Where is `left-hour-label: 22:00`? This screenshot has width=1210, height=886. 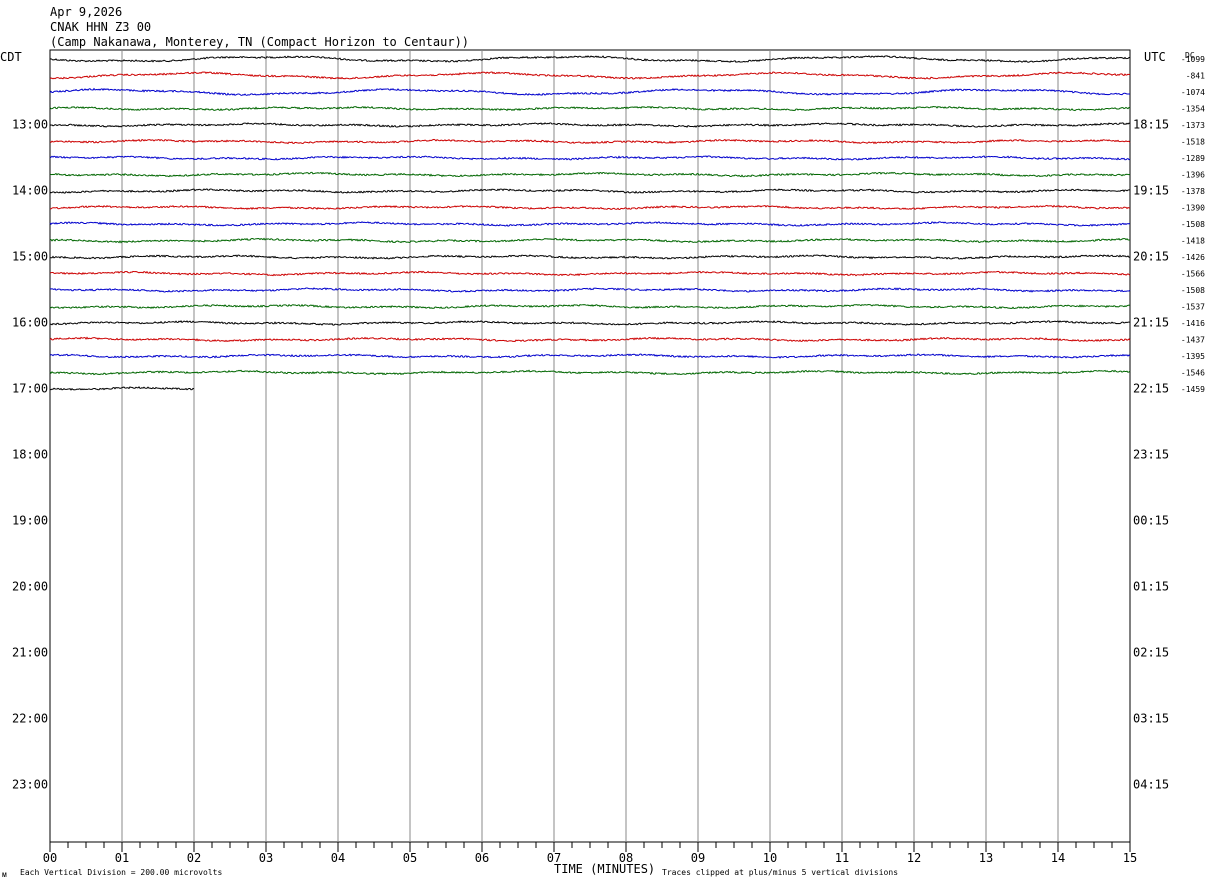 left-hour-label: 22:00 is located at coordinates (30, 719).